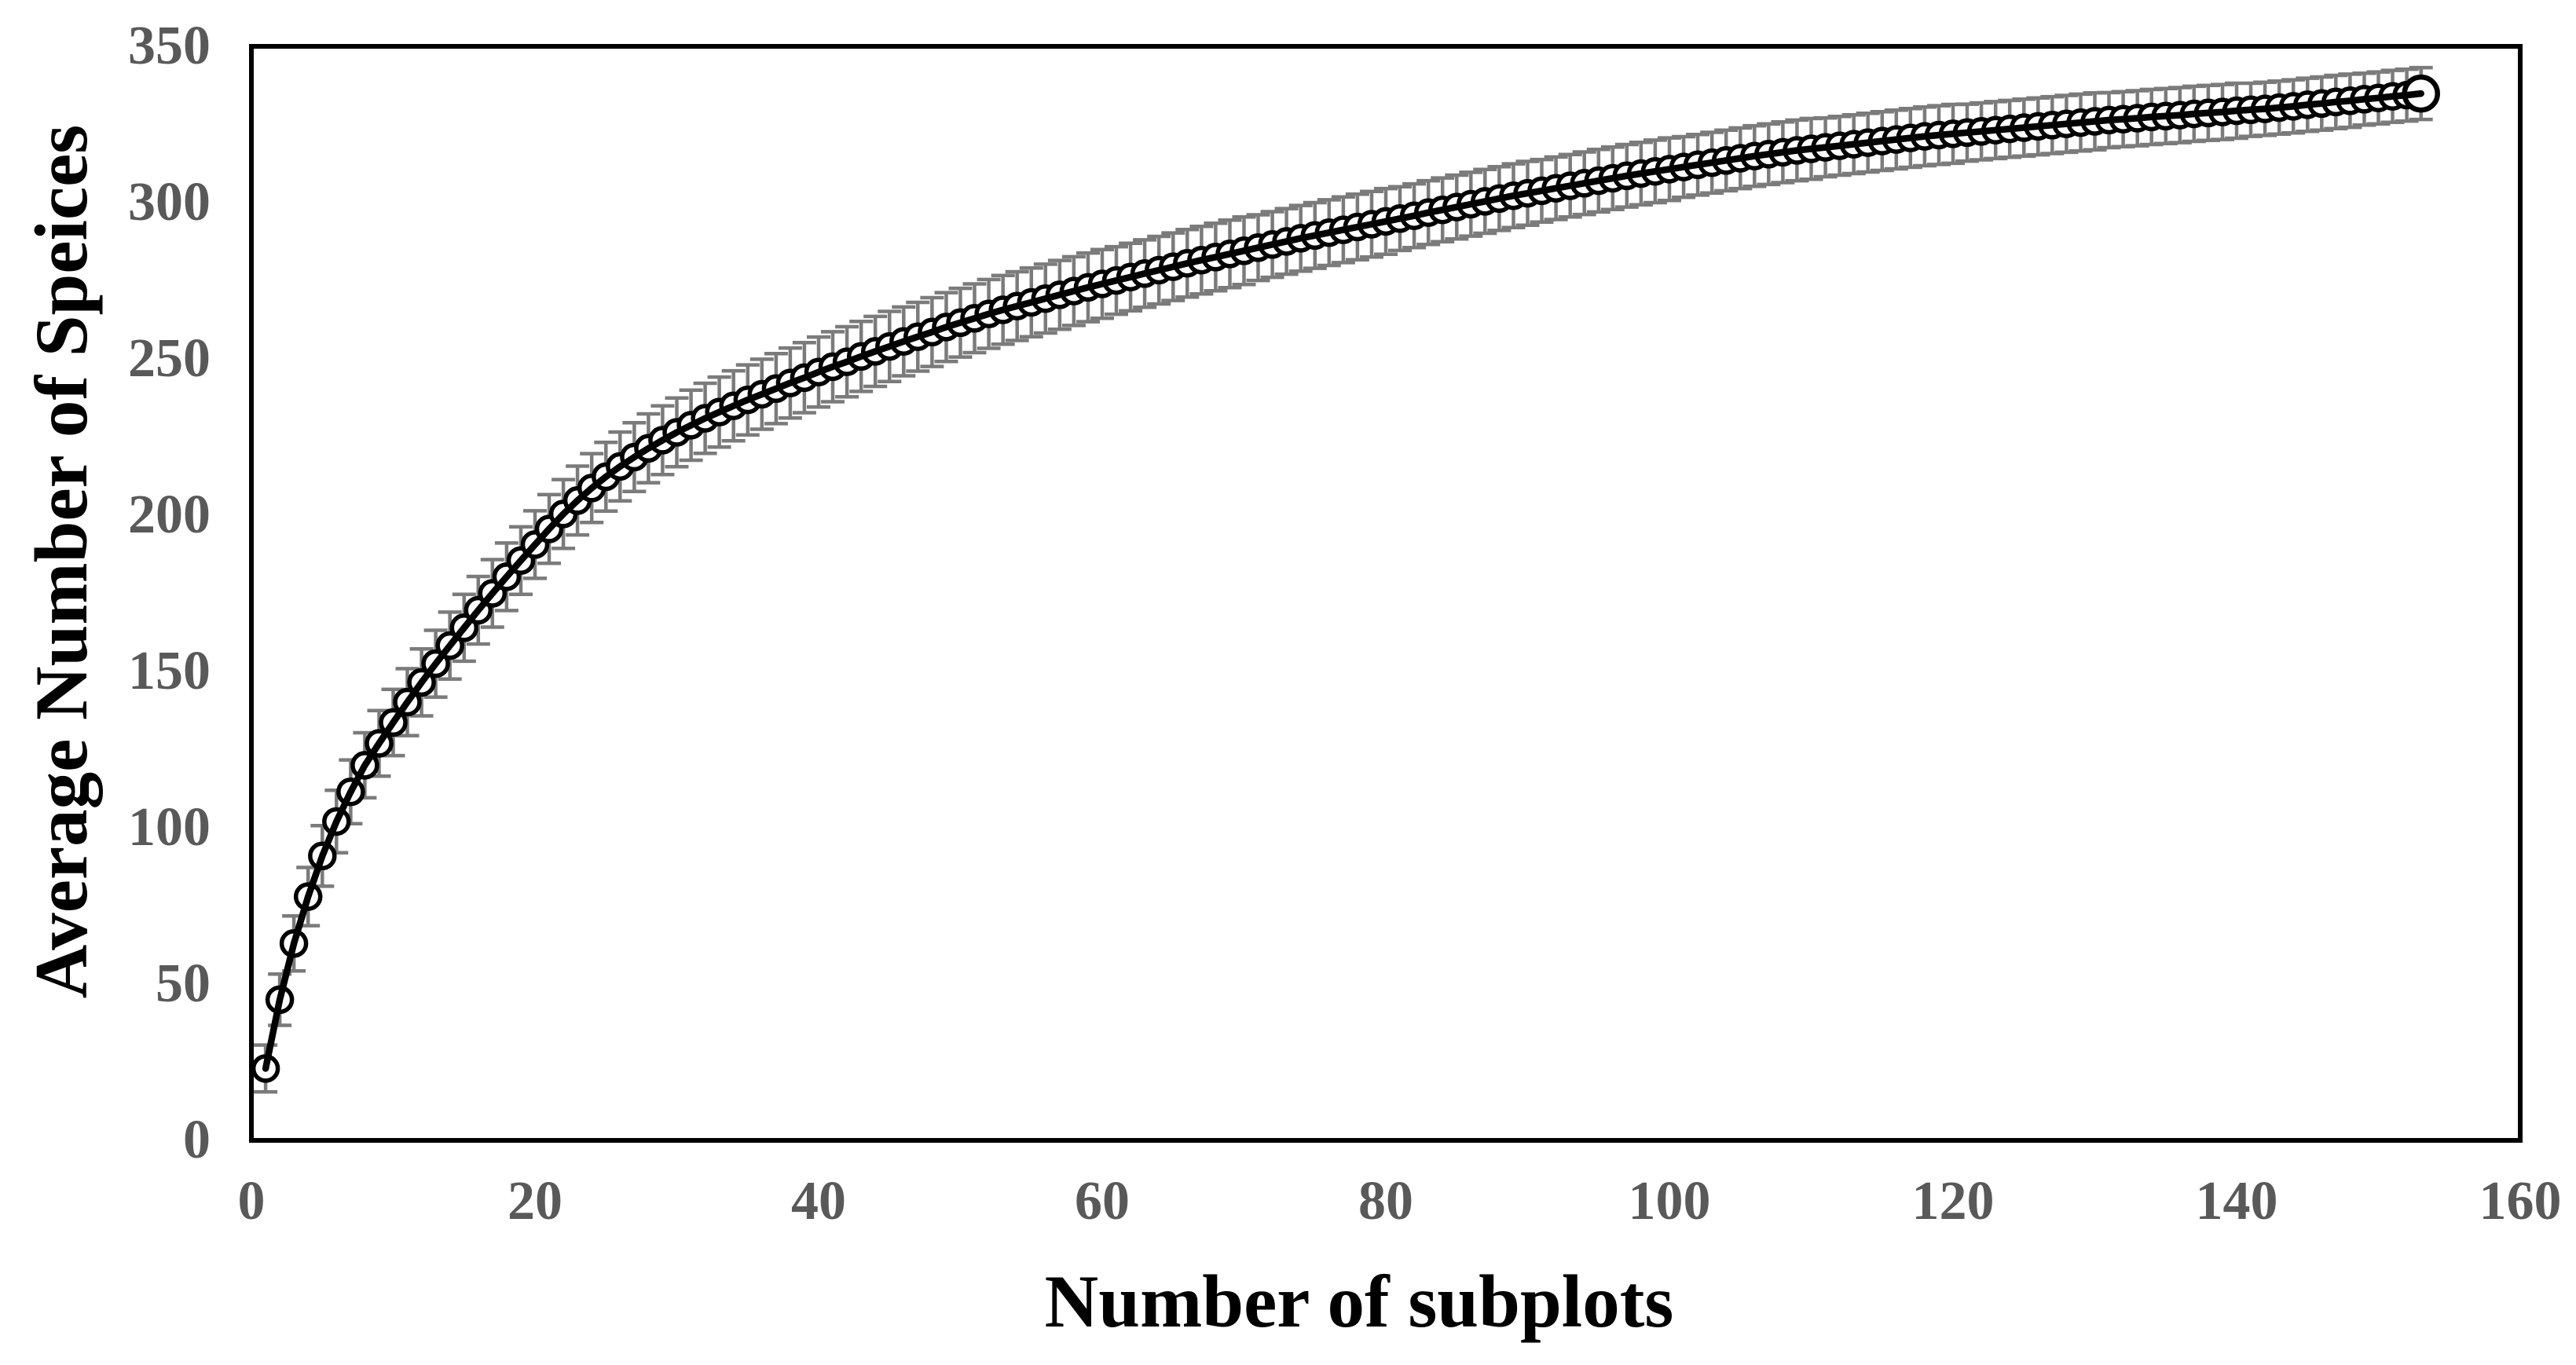 The image size is (2576, 1365). Describe the element at coordinates (1359, 1301) in the screenshot. I see `x-axis-title: Number of subplots` at that location.